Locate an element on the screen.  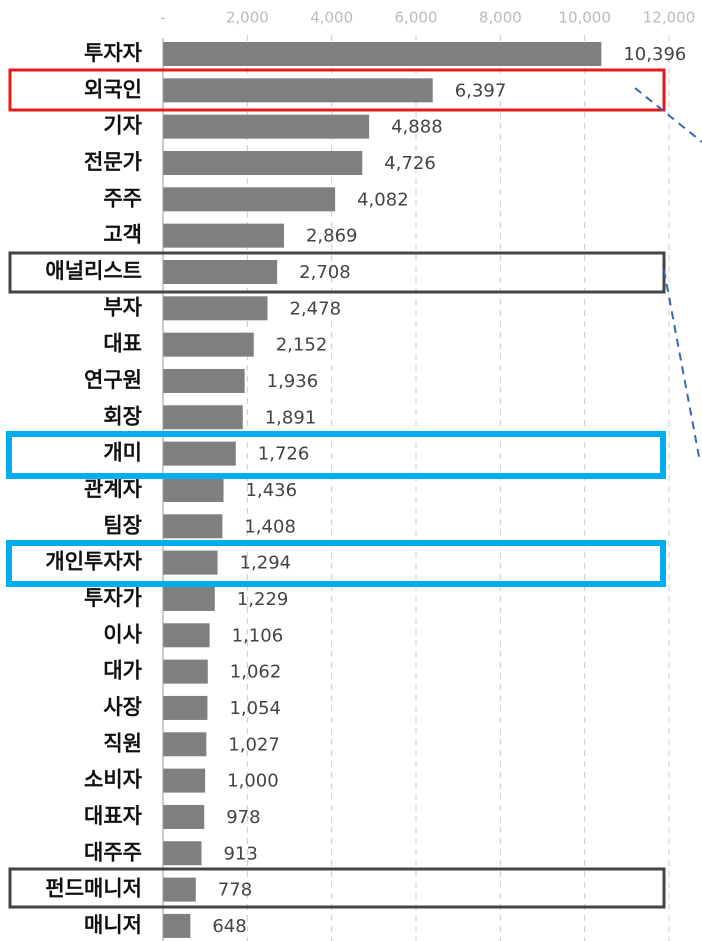
value-label: 1,936 is located at coordinates (293, 381).